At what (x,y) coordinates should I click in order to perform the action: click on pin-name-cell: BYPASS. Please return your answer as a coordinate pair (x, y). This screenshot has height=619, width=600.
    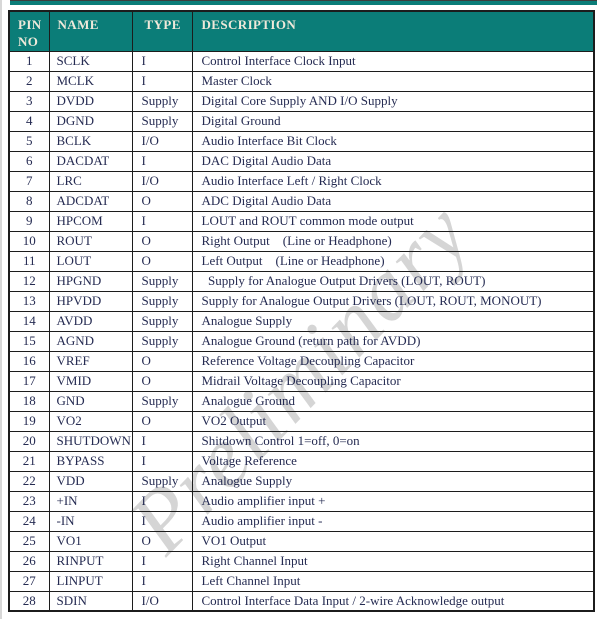
    Looking at the image, I should click on (90, 461).